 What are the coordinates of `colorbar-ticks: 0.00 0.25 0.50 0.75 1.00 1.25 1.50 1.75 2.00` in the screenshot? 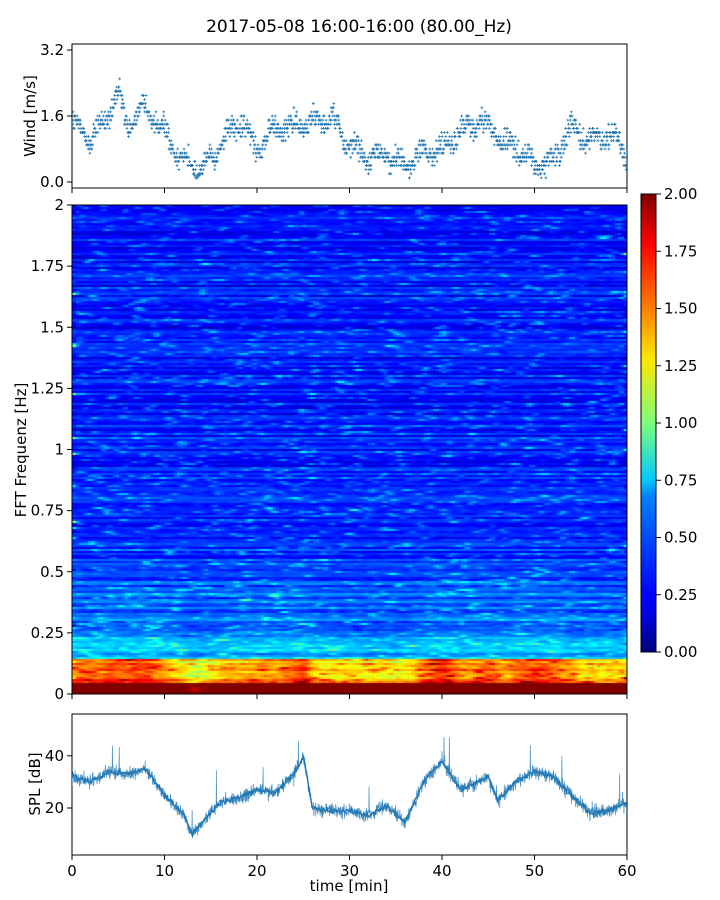 It's located at (676, 423).